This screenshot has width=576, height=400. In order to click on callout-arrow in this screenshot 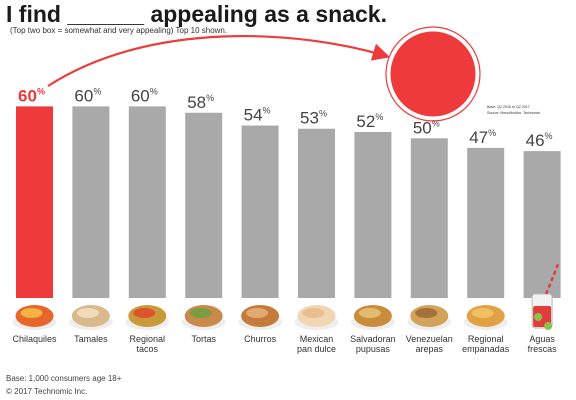, I will do `click(219, 60)`.